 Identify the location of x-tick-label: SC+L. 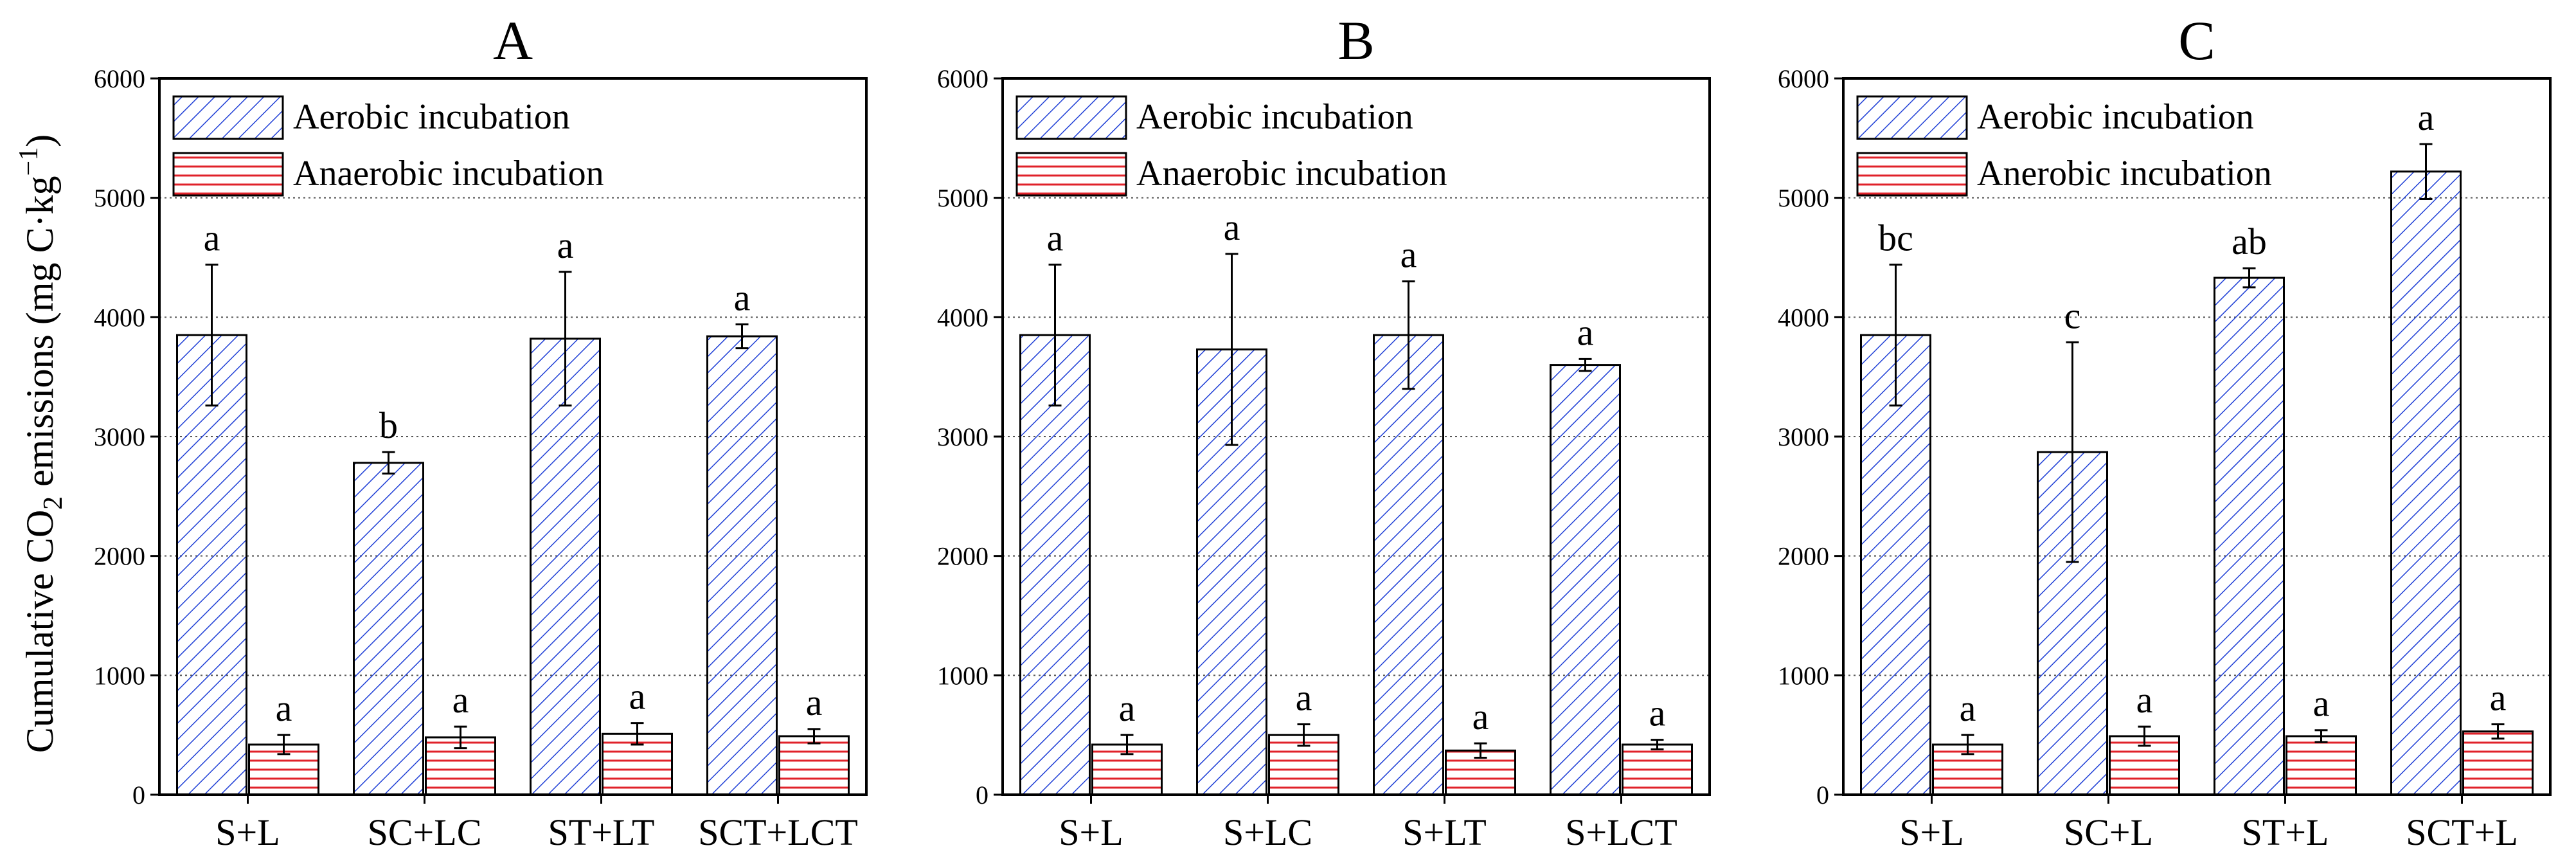
(2108, 832).